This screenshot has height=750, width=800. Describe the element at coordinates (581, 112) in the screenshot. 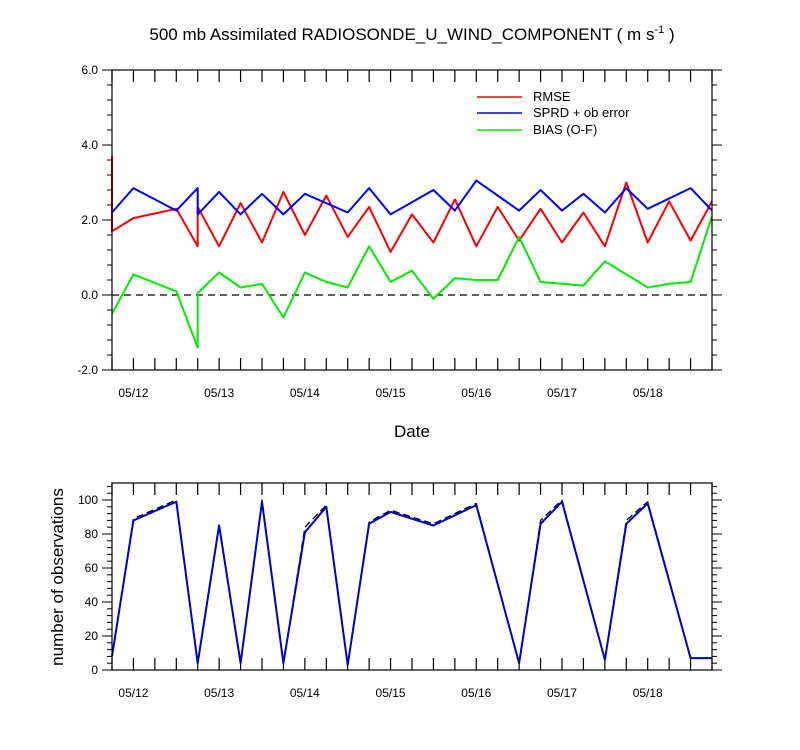

I see `legend-label-sprd: SPRD + ob error` at that location.